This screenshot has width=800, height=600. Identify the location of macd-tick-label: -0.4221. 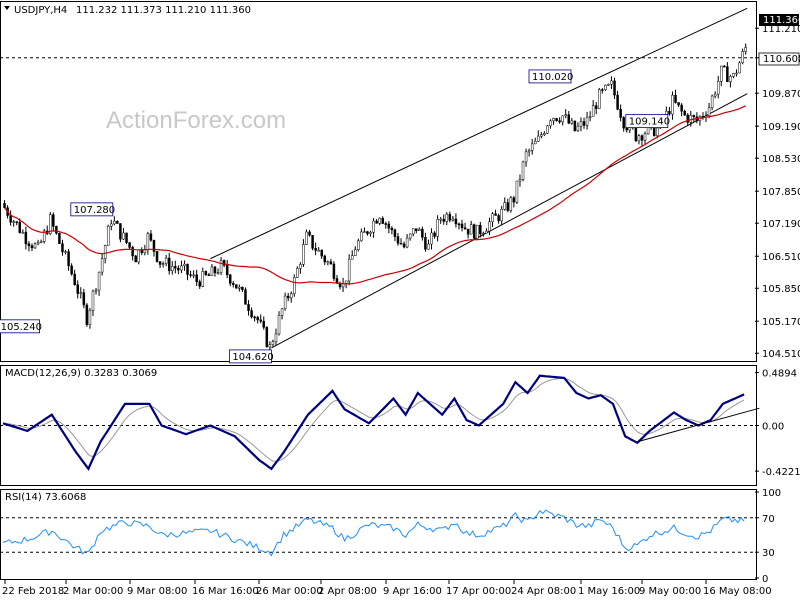
(781, 472).